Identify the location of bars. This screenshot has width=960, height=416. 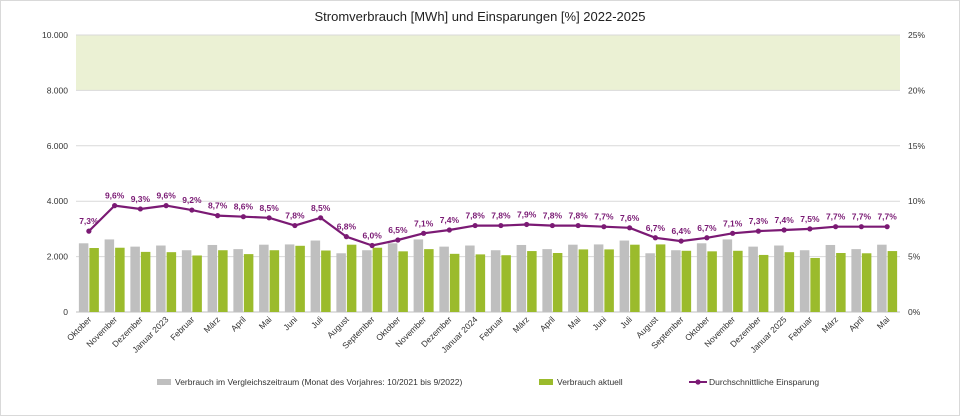
(488, 275).